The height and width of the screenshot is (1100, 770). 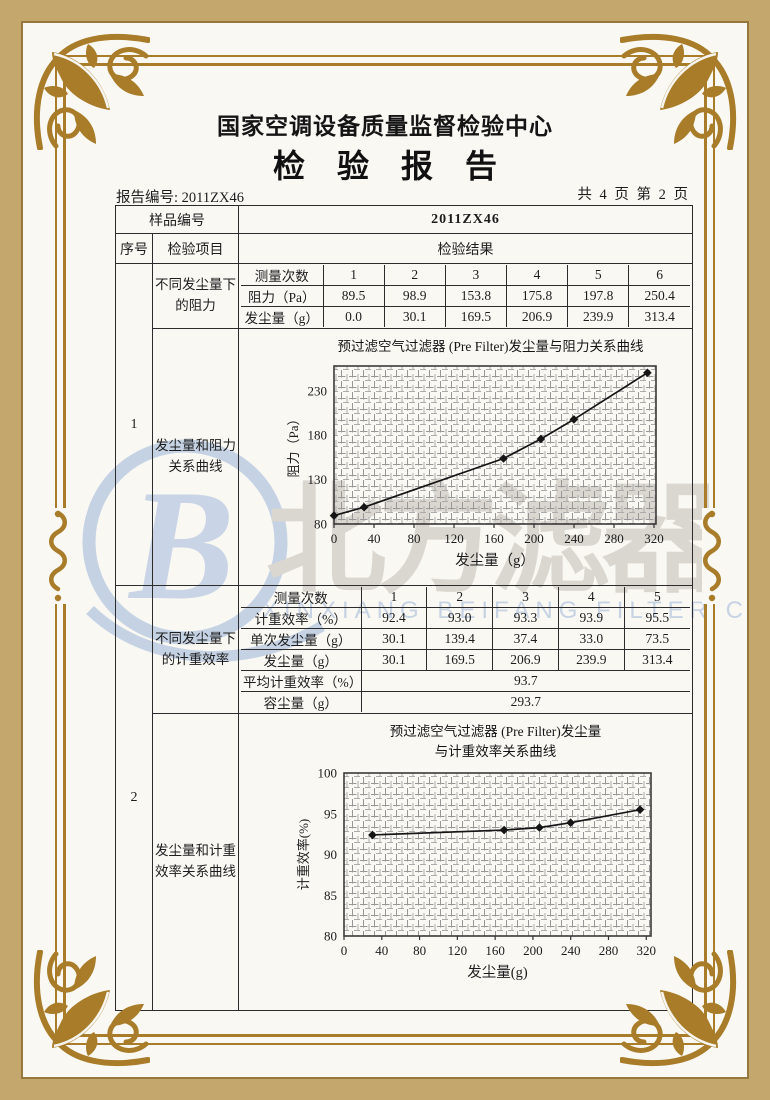 I want to click on svg-text: 130, so click(x=318, y=479).